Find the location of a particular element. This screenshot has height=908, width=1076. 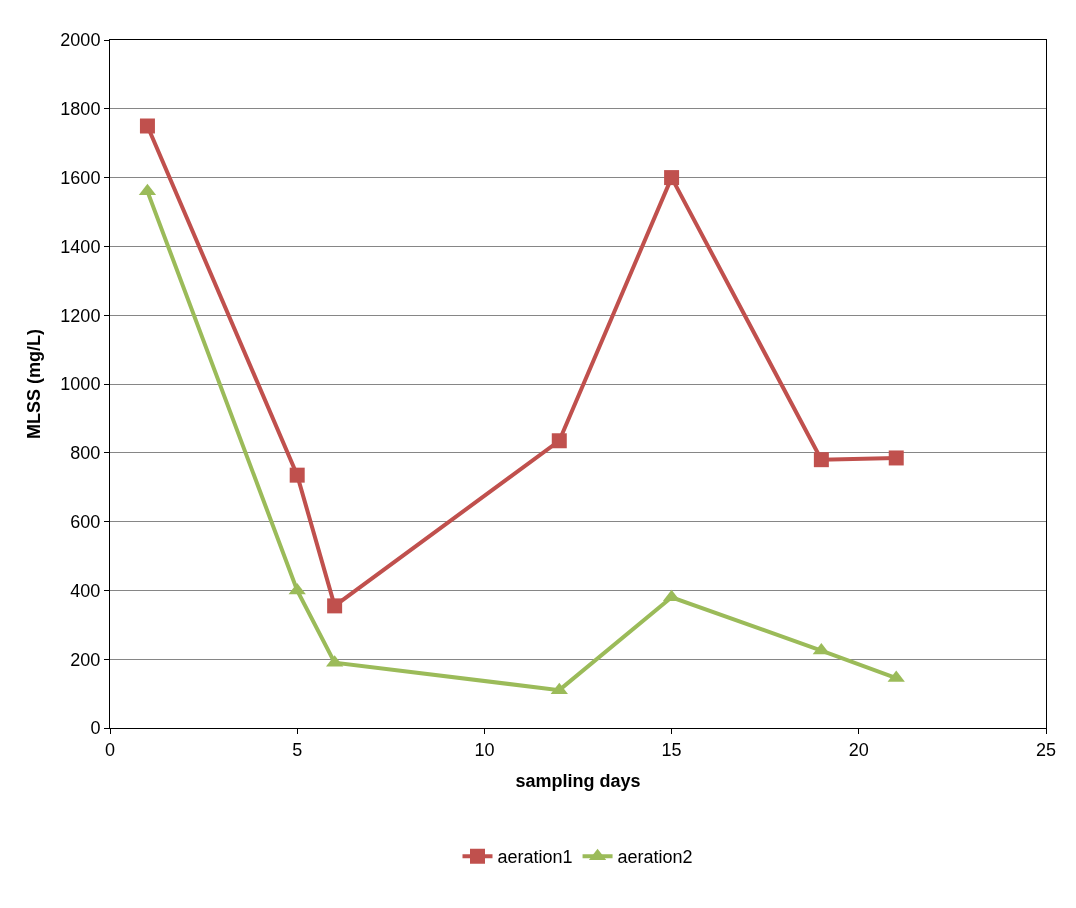

x-tick-label: 20 is located at coordinates (858, 749).